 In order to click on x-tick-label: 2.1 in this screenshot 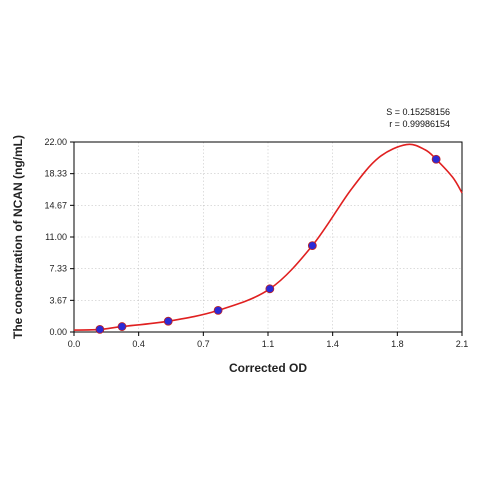, I will do `click(462, 344)`.